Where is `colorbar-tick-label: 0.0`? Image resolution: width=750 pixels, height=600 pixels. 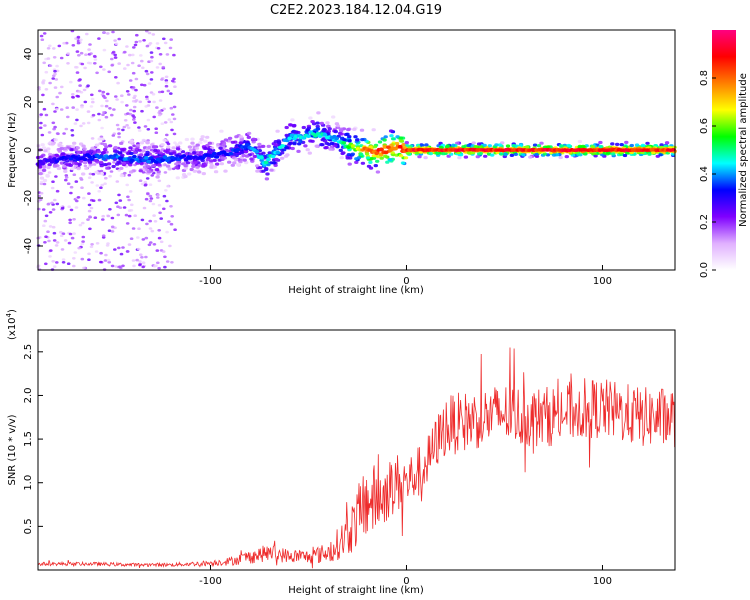
colorbar-tick-label: 0.0 is located at coordinates (704, 270).